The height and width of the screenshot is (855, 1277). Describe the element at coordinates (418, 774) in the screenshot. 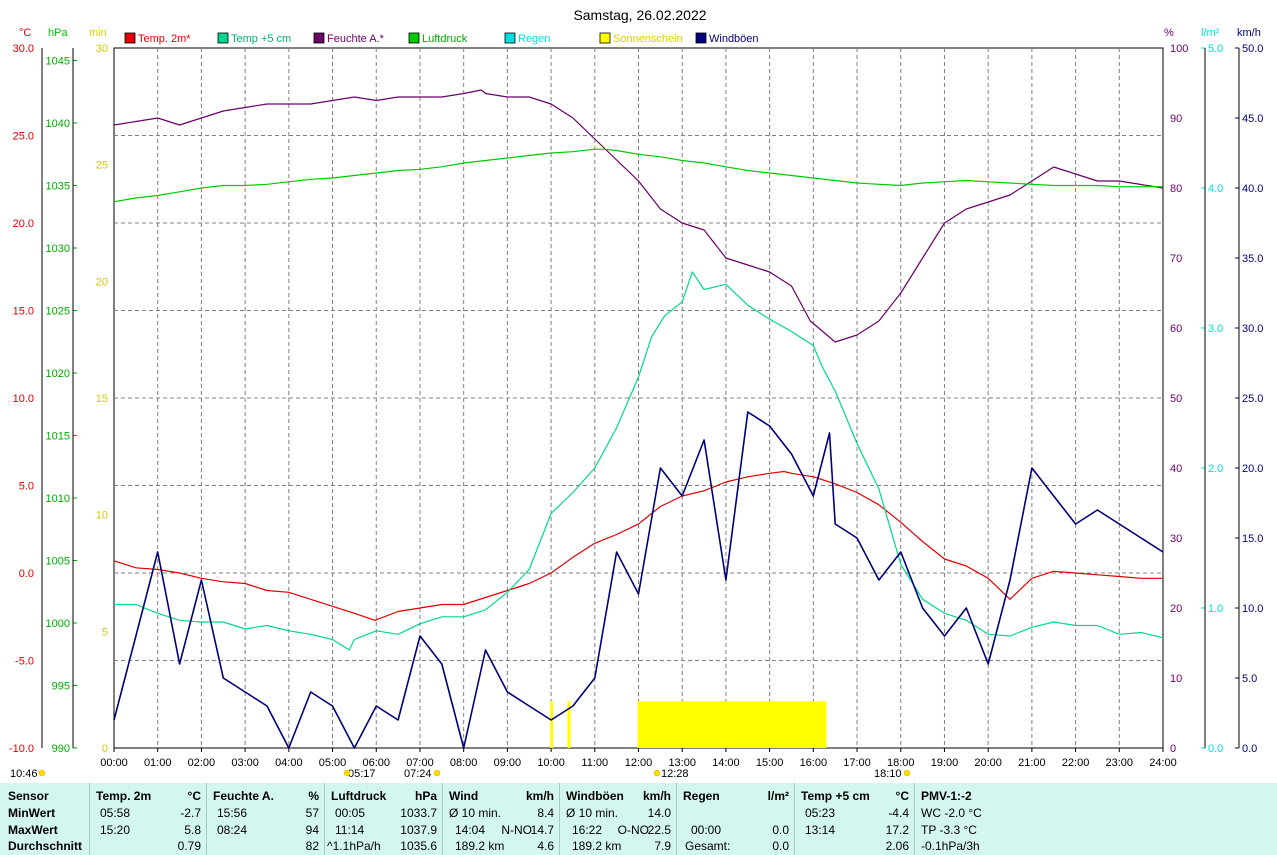

I see `marker-label: 07:24` at that location.